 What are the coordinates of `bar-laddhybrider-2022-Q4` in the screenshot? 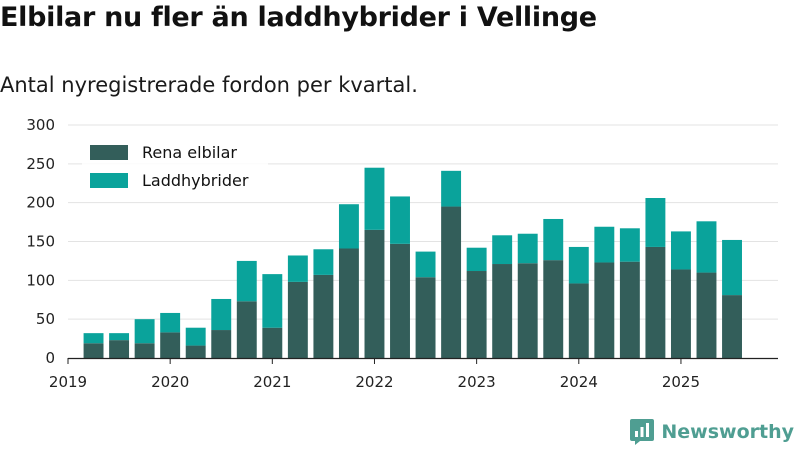 It's located at (451, 188).